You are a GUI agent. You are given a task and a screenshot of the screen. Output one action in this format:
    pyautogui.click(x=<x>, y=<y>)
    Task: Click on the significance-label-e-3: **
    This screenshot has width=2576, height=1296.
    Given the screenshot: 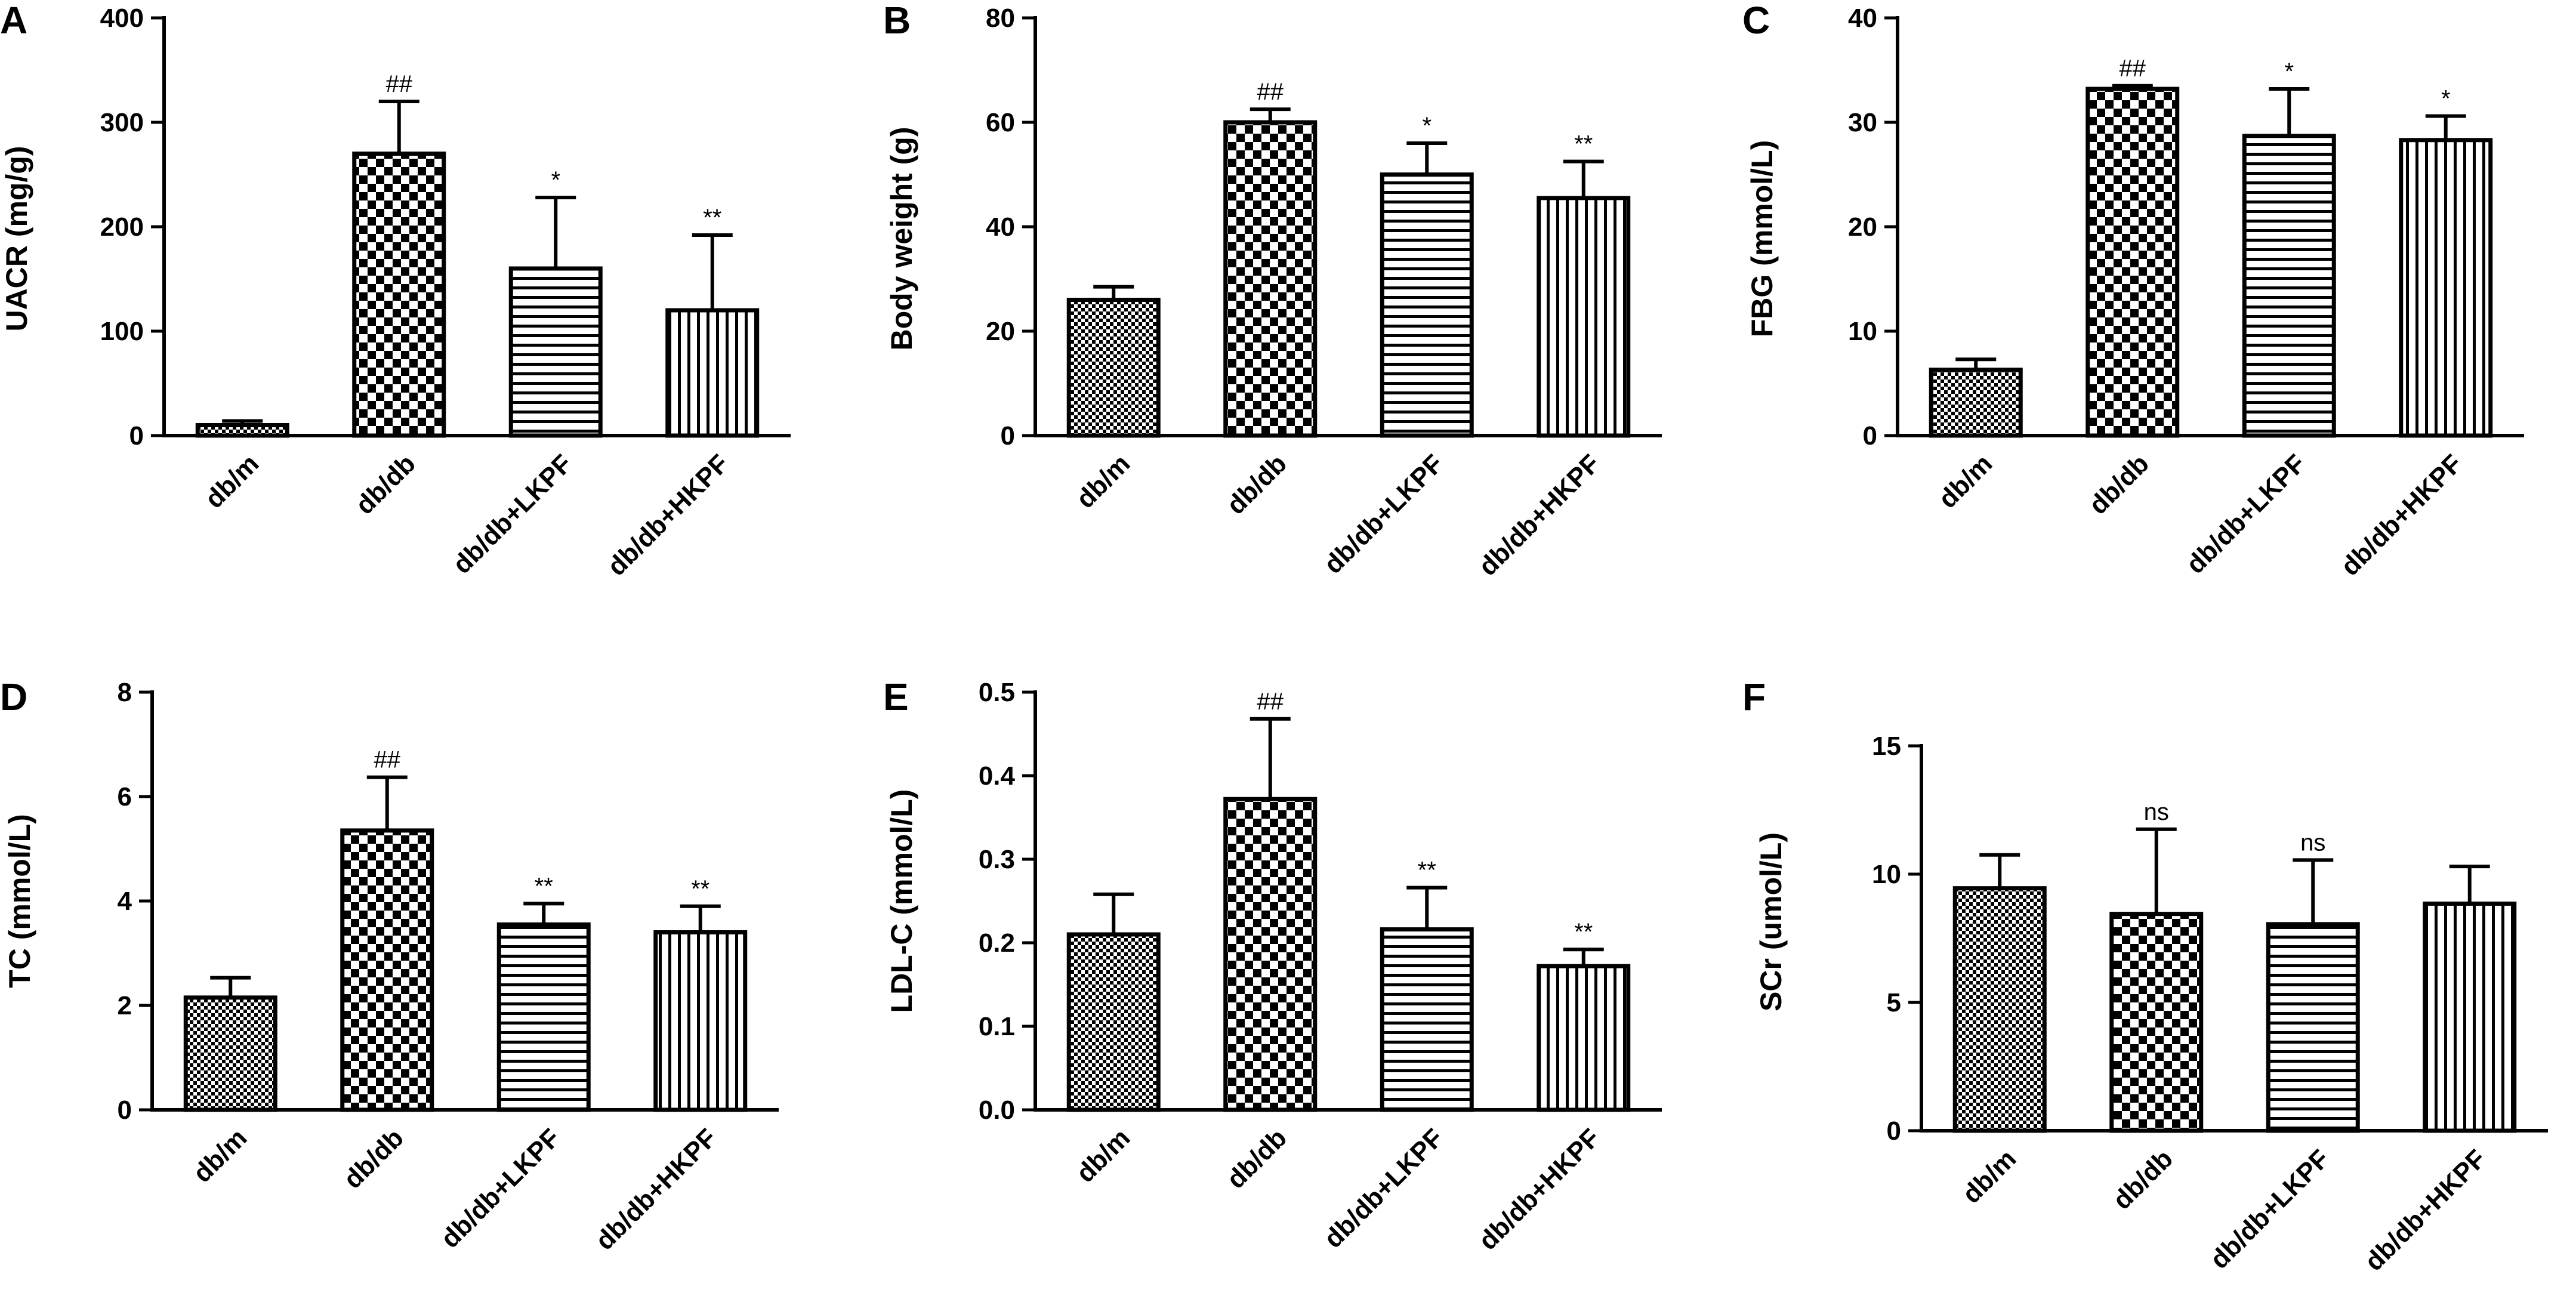 What is the action you would take?
    pyautogui.click(x=1427, y=870)
    